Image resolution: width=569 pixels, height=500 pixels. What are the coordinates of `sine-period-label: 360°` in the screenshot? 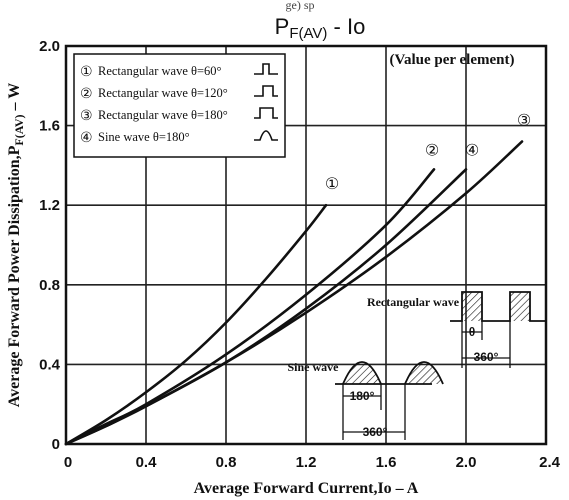 It's located at (375, 432).